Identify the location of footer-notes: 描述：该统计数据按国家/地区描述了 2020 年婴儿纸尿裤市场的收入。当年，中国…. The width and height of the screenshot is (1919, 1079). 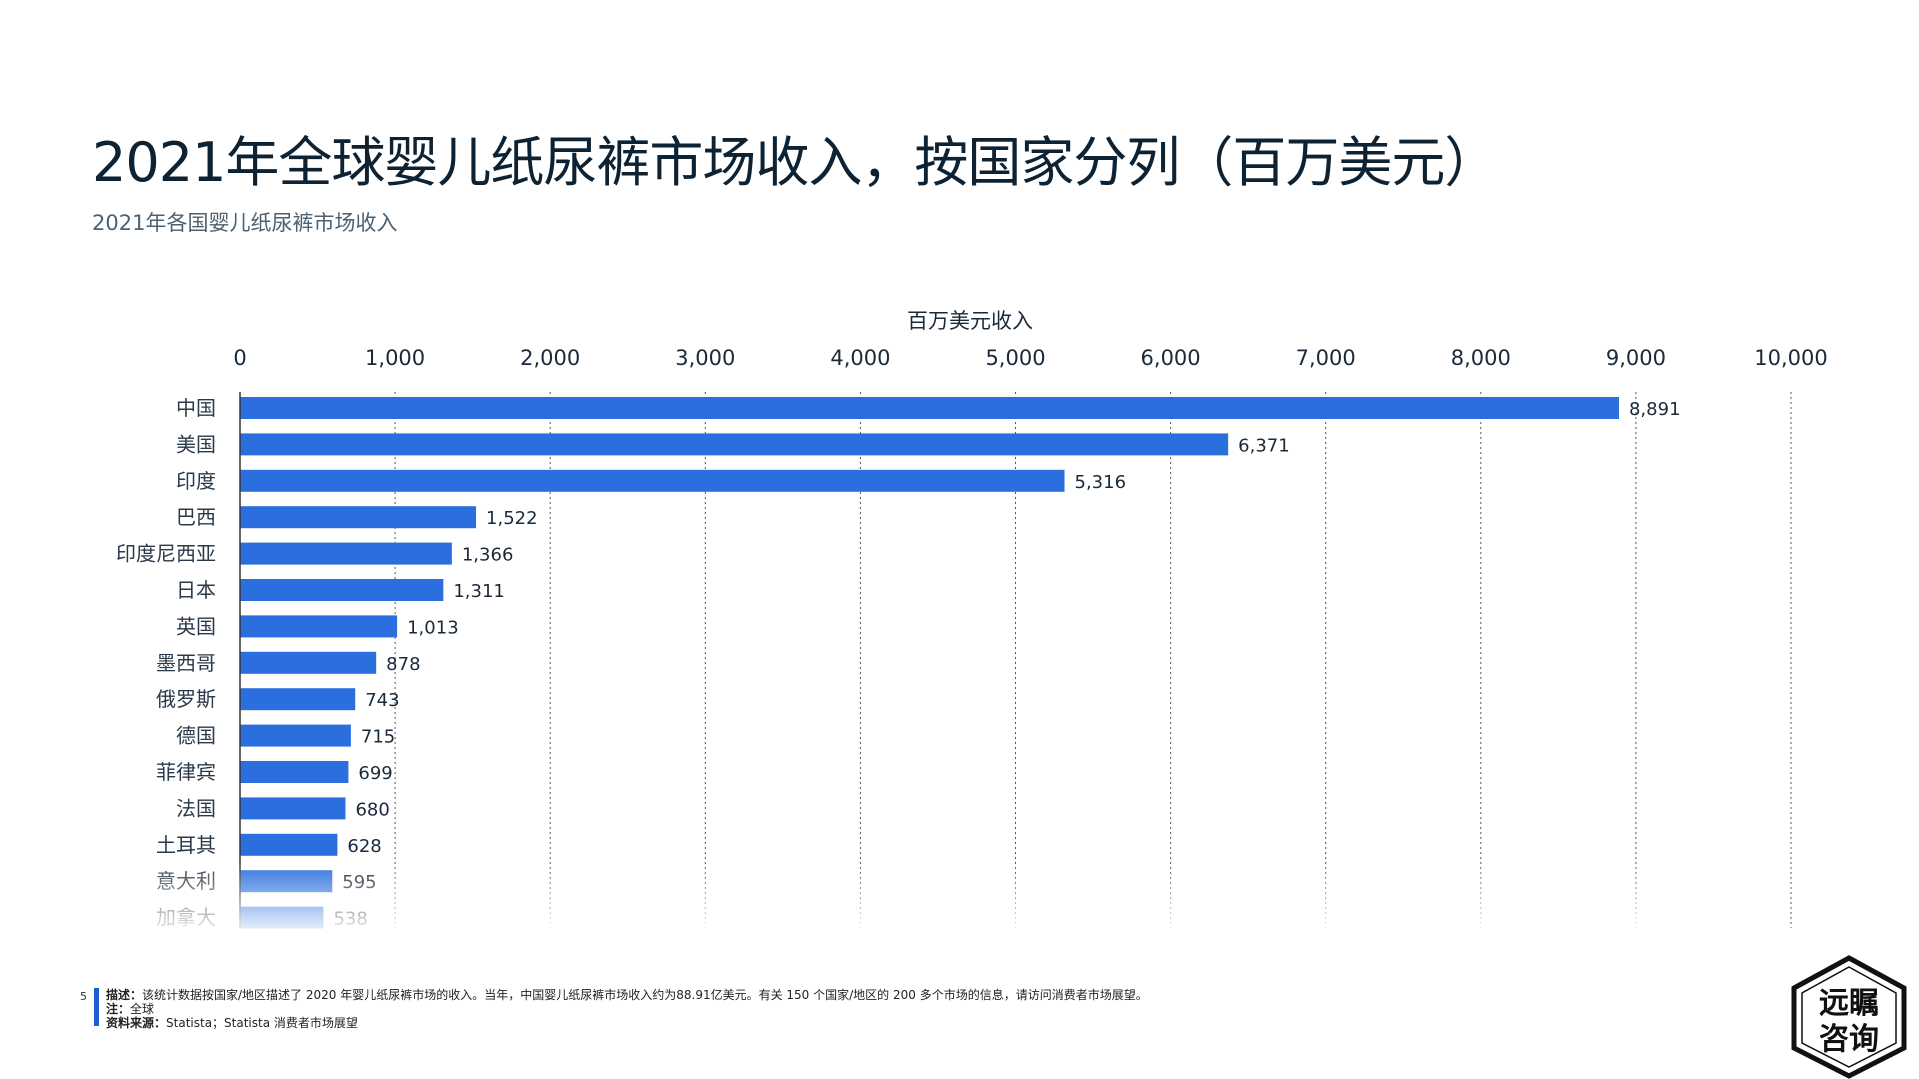
(627, 1009).